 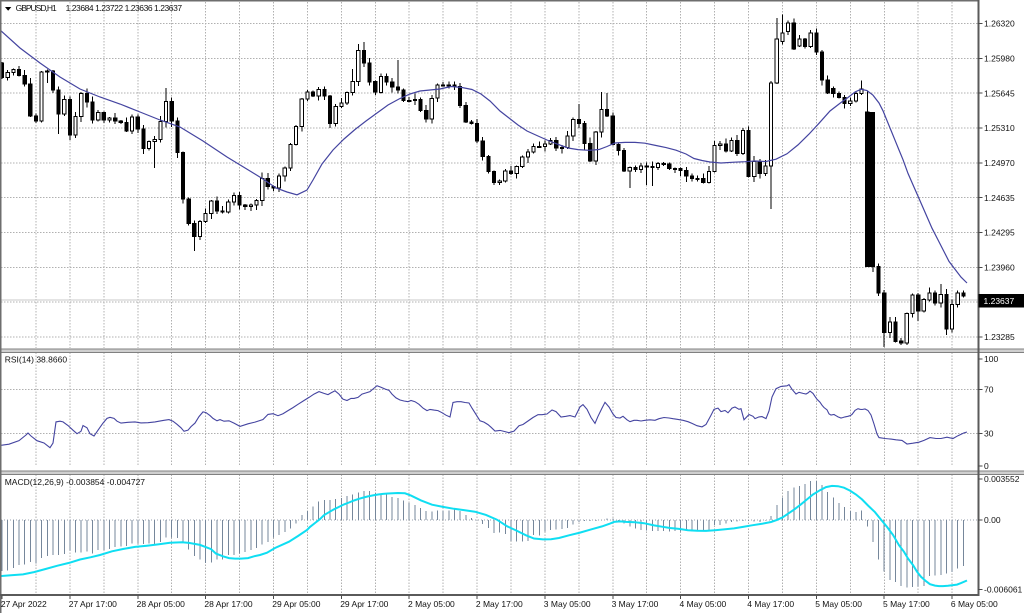 What do you see at coordinates (999, 268) in the screenshot?
I see `svg-text: 1.23960` at bounding box center [999, 268].